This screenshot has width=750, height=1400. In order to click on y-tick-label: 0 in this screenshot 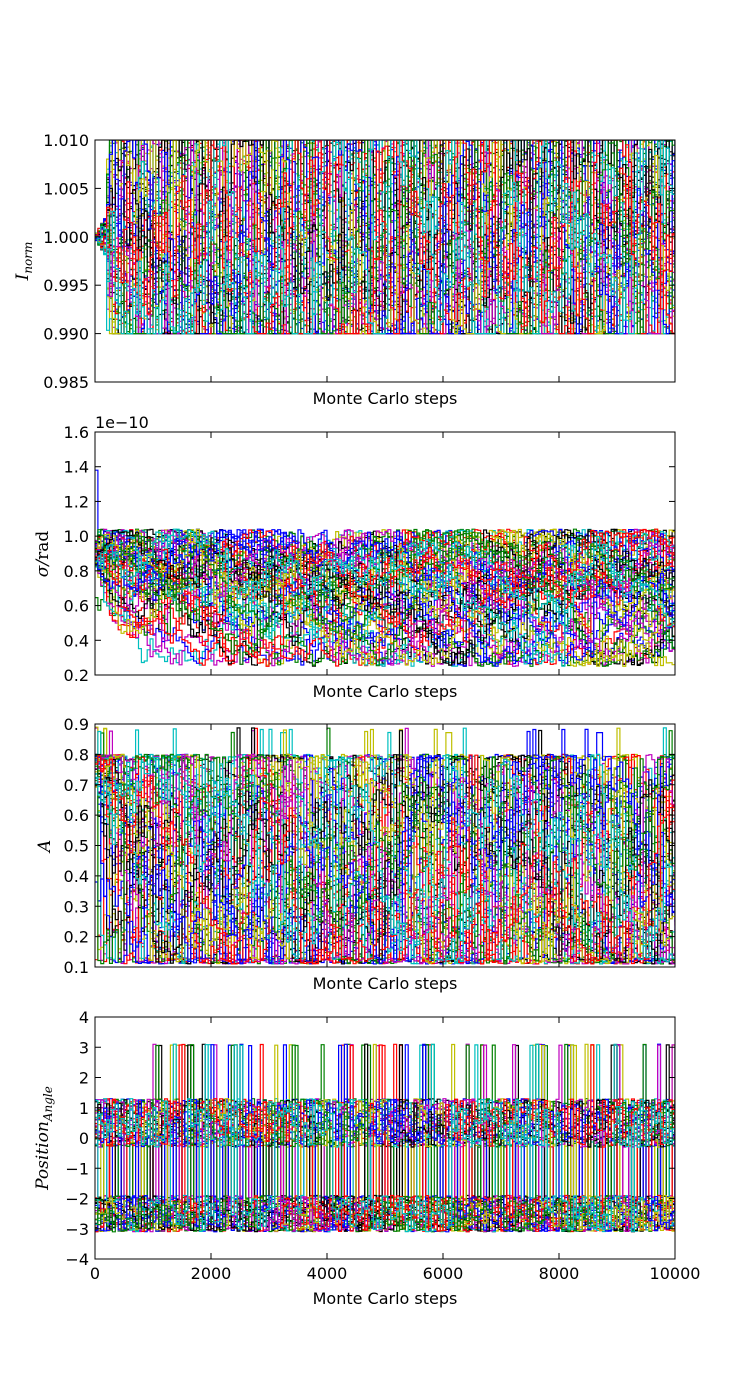, I will do `click(84, 1138)`.